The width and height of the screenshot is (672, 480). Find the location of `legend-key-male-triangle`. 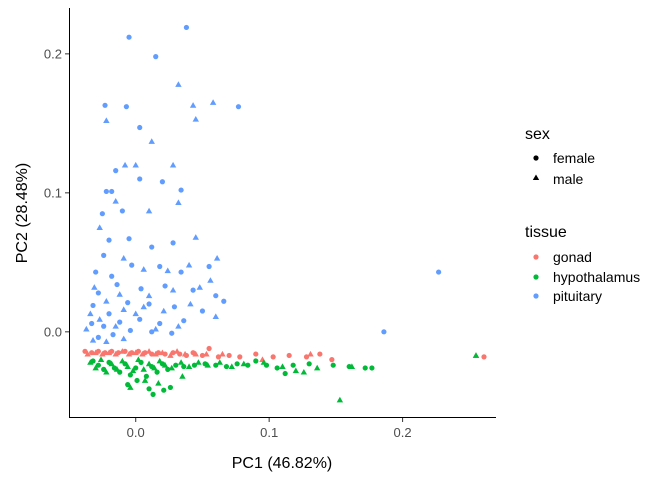

legend-key-male-triangle is located at coordinates (536, 177).